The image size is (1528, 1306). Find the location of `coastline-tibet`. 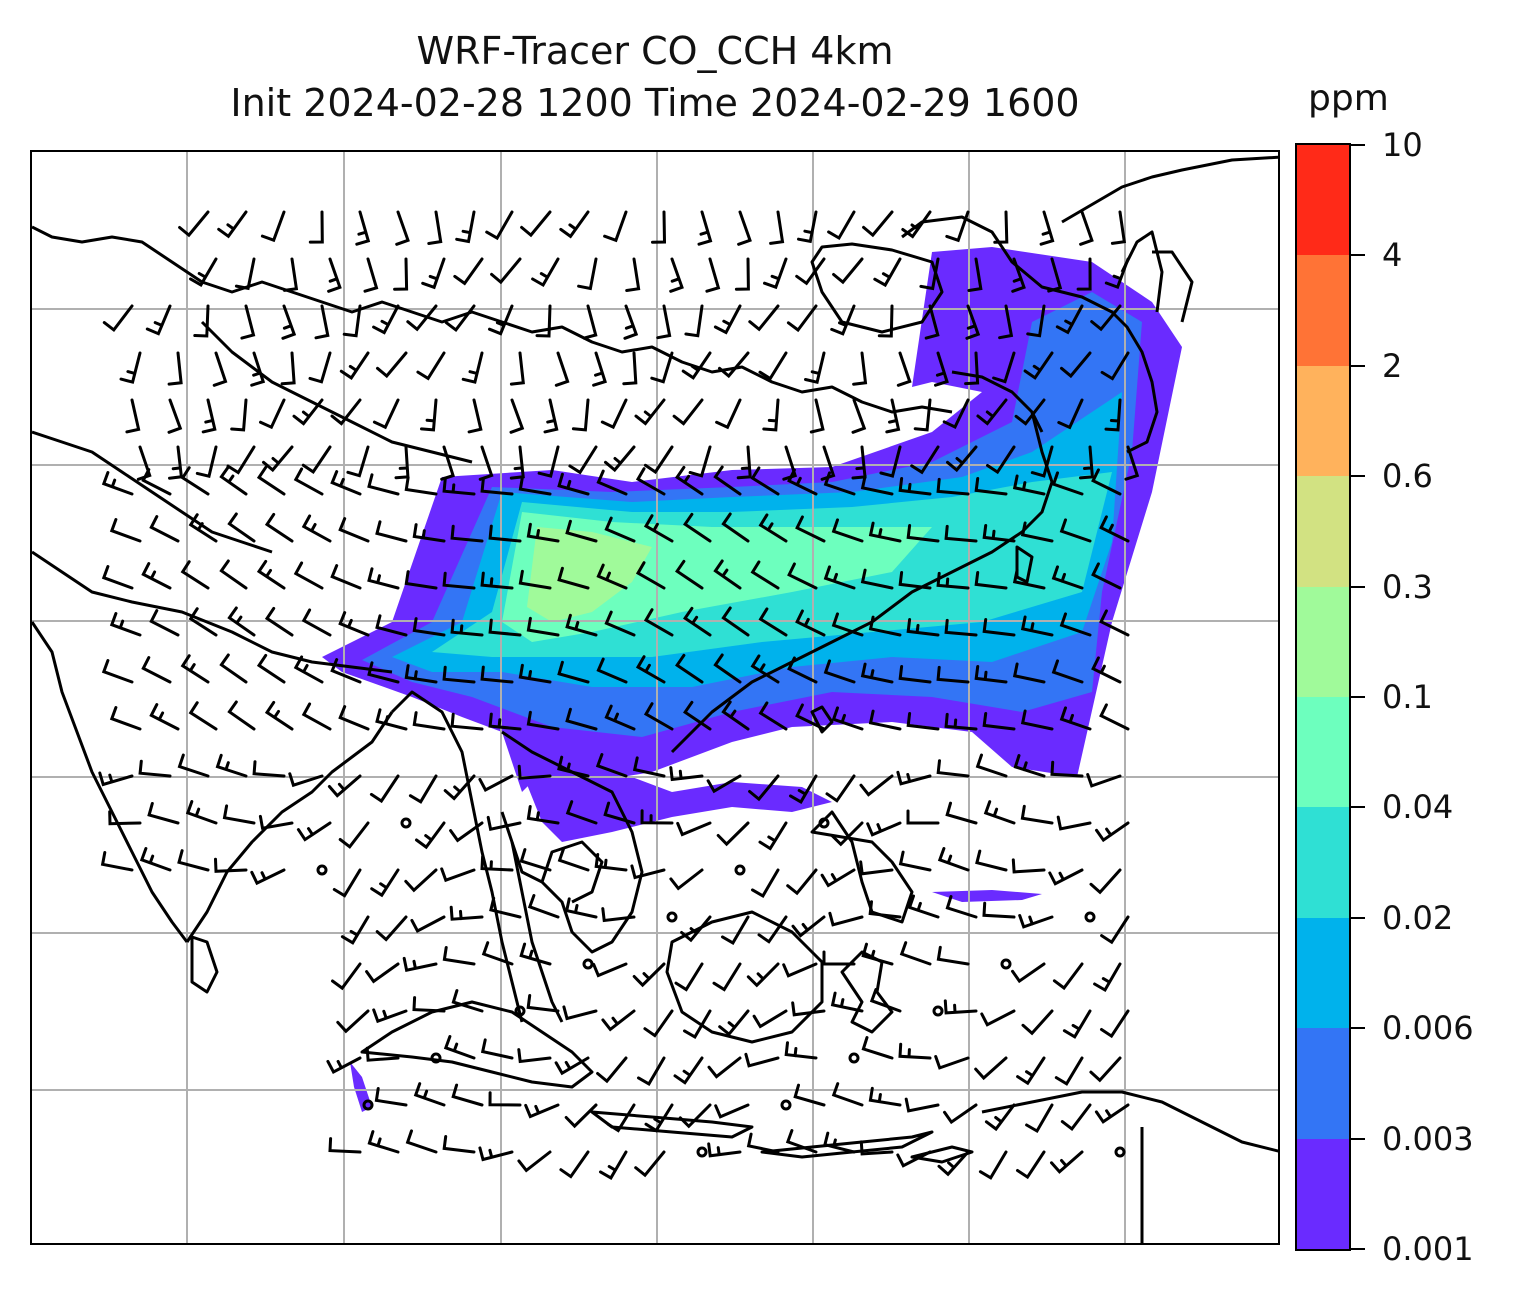

coastline-tibet is located at coordinates (336, 392).